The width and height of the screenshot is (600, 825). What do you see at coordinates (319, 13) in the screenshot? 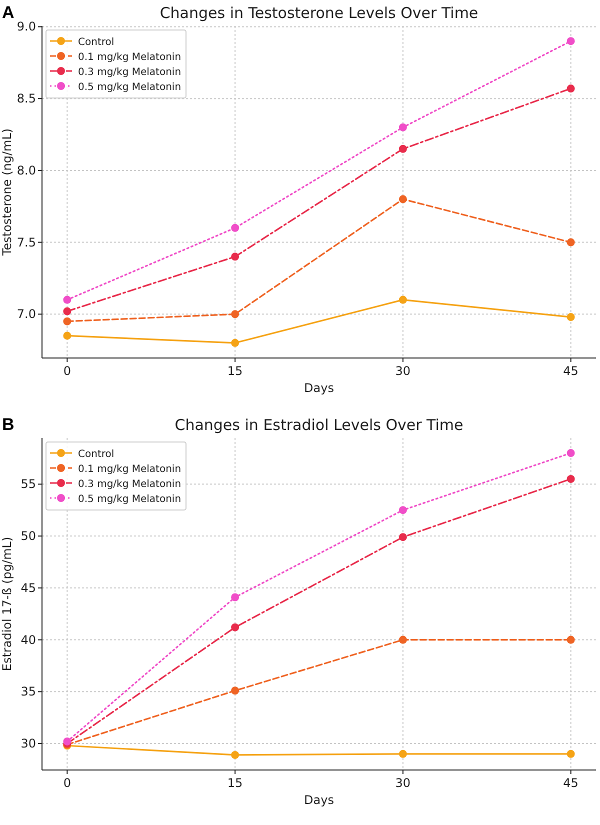
I see `chart-title: Changes in Testosterone Levels Over Time` at bounding box center [319, 13].